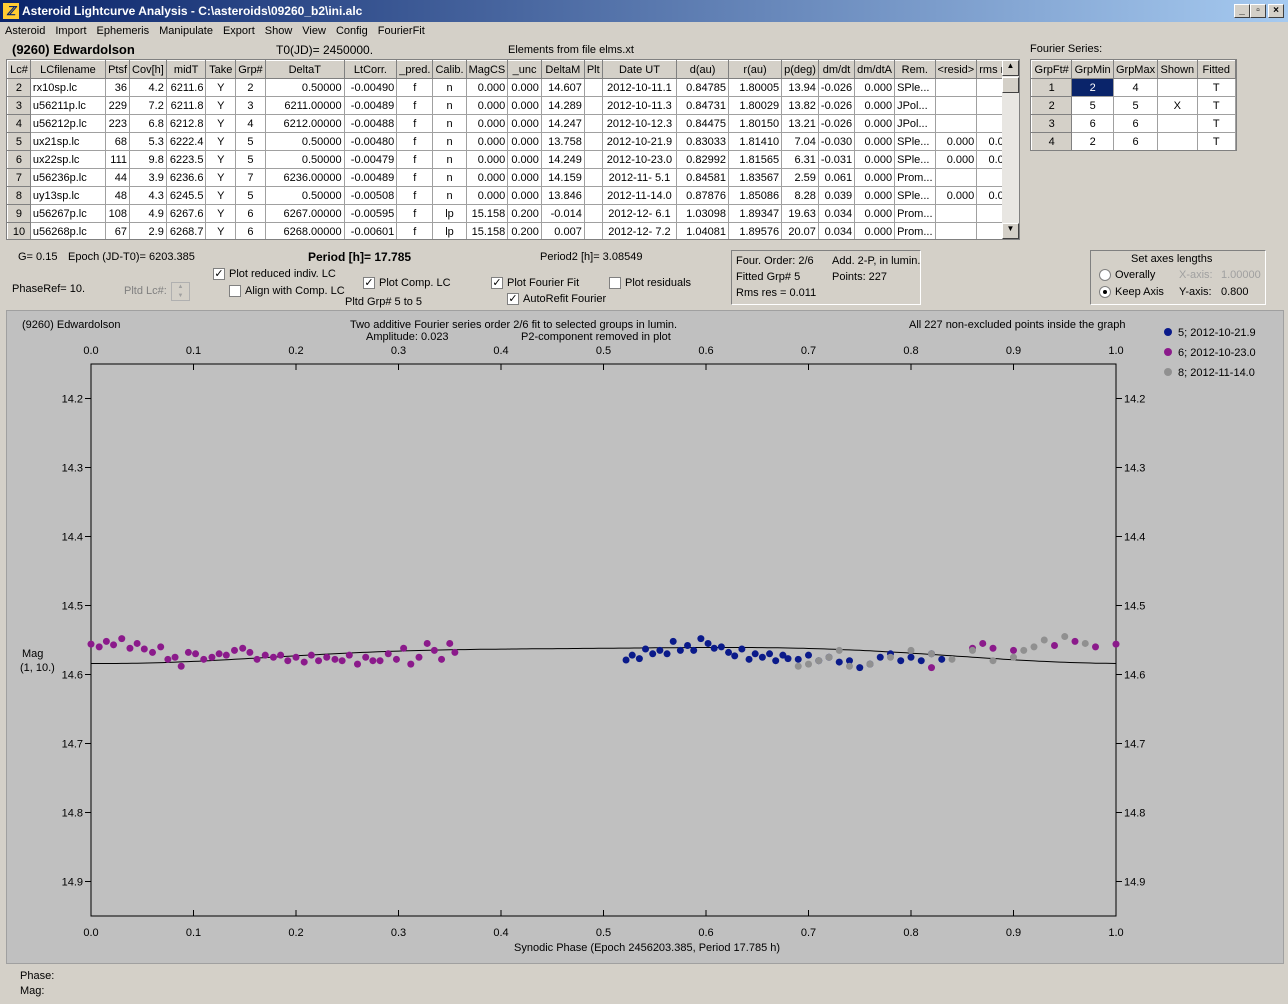 This screenshot has width=1288, height=1004. What do you see at coordinates (702, 195) in the screenshot?
I see `lc-cell: 0.87876` at bounding box center [702, 195].